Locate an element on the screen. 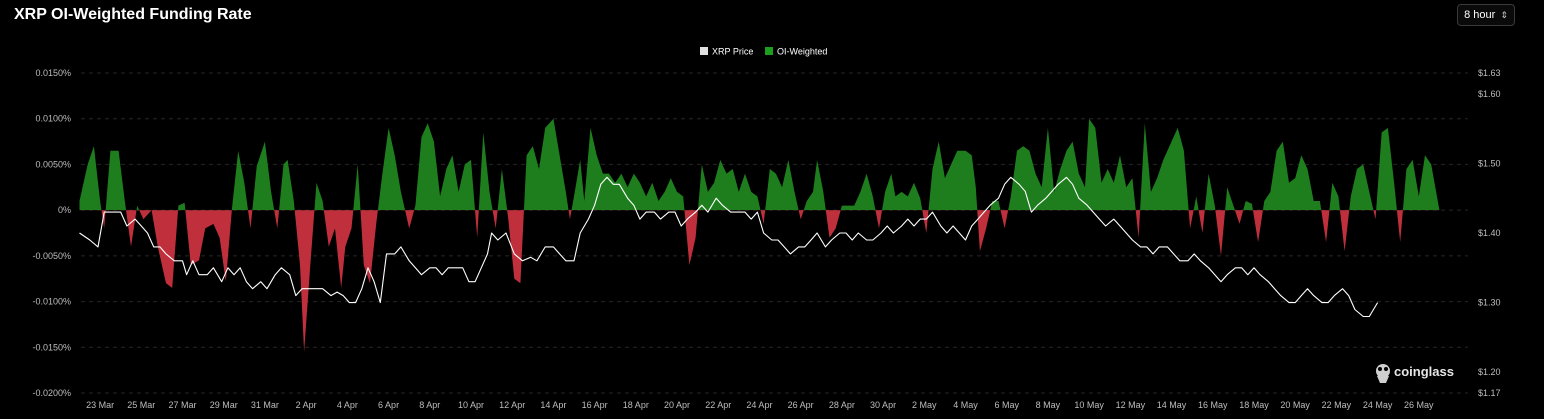  right-axis: $1.63 $1.60 $1.50 $1.40 $1.30 $1.20 $1.17 is located at coordinates (1489, 233).